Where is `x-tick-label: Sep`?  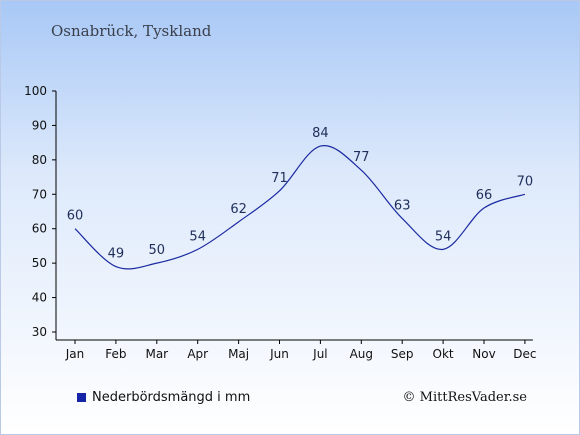 x-tick-label: Sep is located at coordinates (402, 354).